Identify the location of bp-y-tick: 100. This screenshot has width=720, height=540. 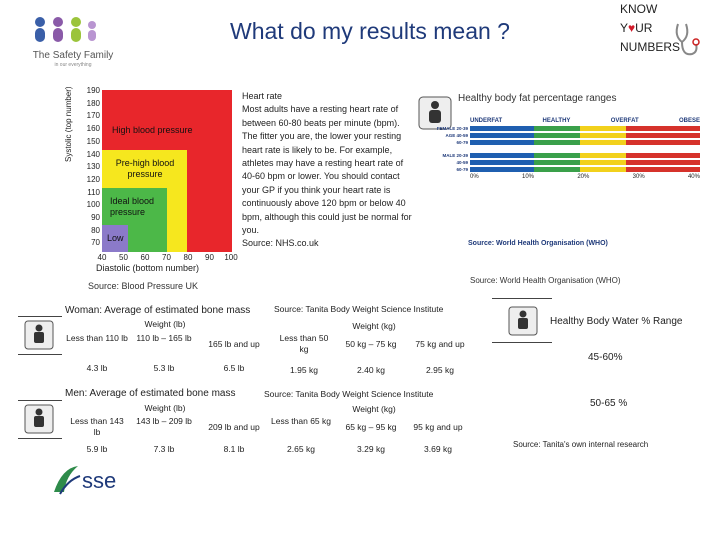
(93, 205).